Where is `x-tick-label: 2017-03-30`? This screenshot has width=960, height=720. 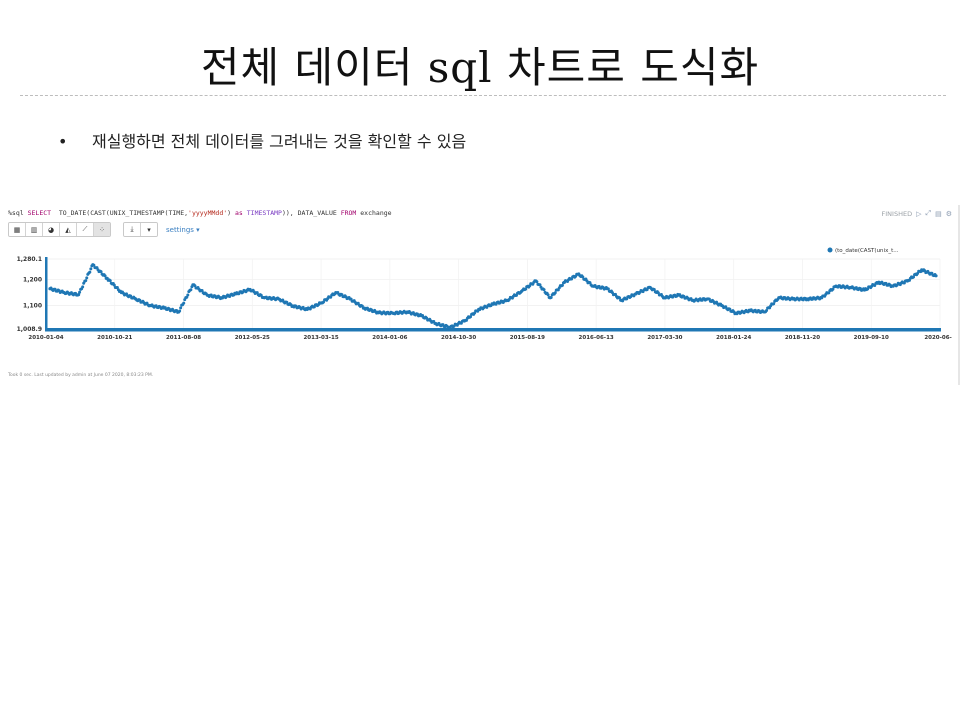 x-tick-label: 2017-03-30 is located at coordinates (664, 338).